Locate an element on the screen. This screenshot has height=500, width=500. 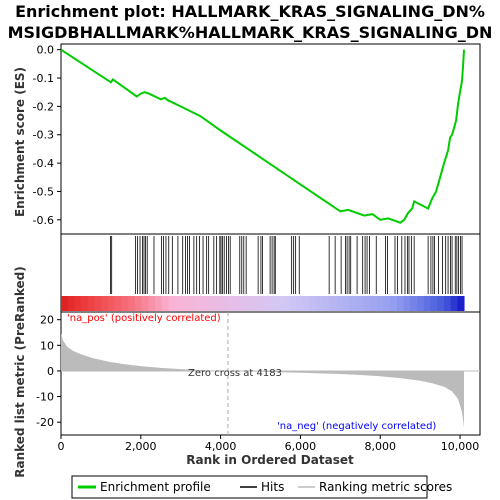
rank-heat-bar is located at coordinates (263, 303).